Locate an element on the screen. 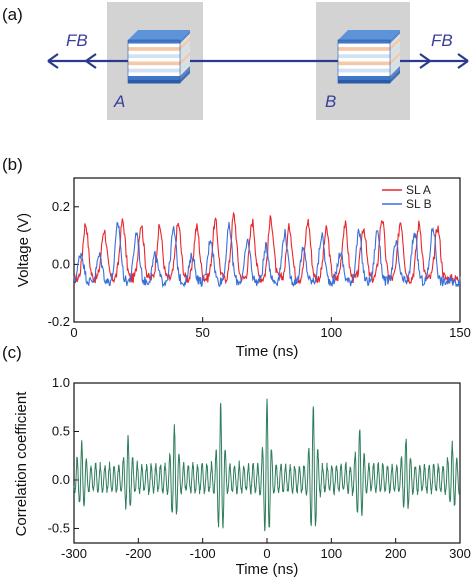  plot-c-xlabel: Time (ns) is located at coordinates (267, 569).